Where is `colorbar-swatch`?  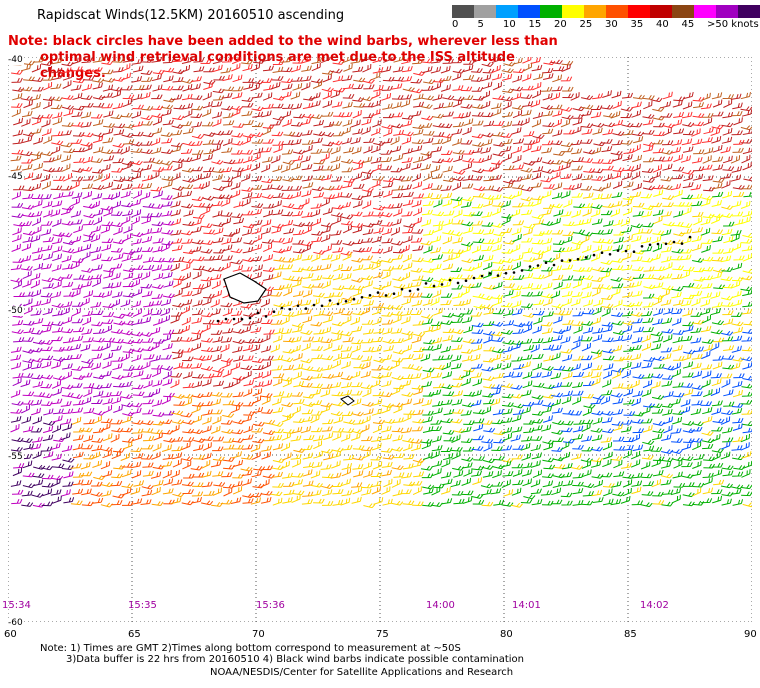
colorbar-swatch is located at coordinates (573, 11).